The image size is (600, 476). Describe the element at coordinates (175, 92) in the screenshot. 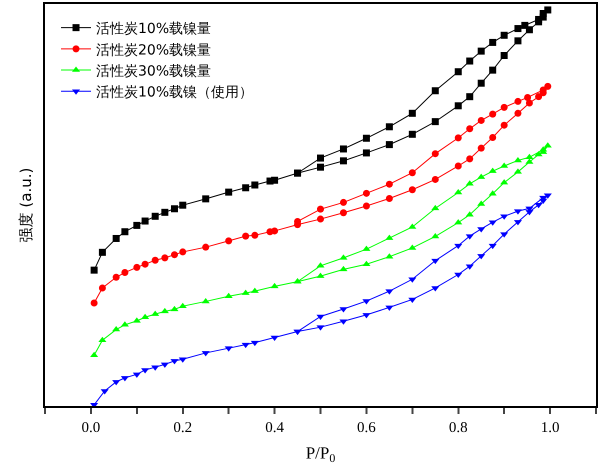

I see `legend-label: 活性炭10%载镍（使用）` at that location.